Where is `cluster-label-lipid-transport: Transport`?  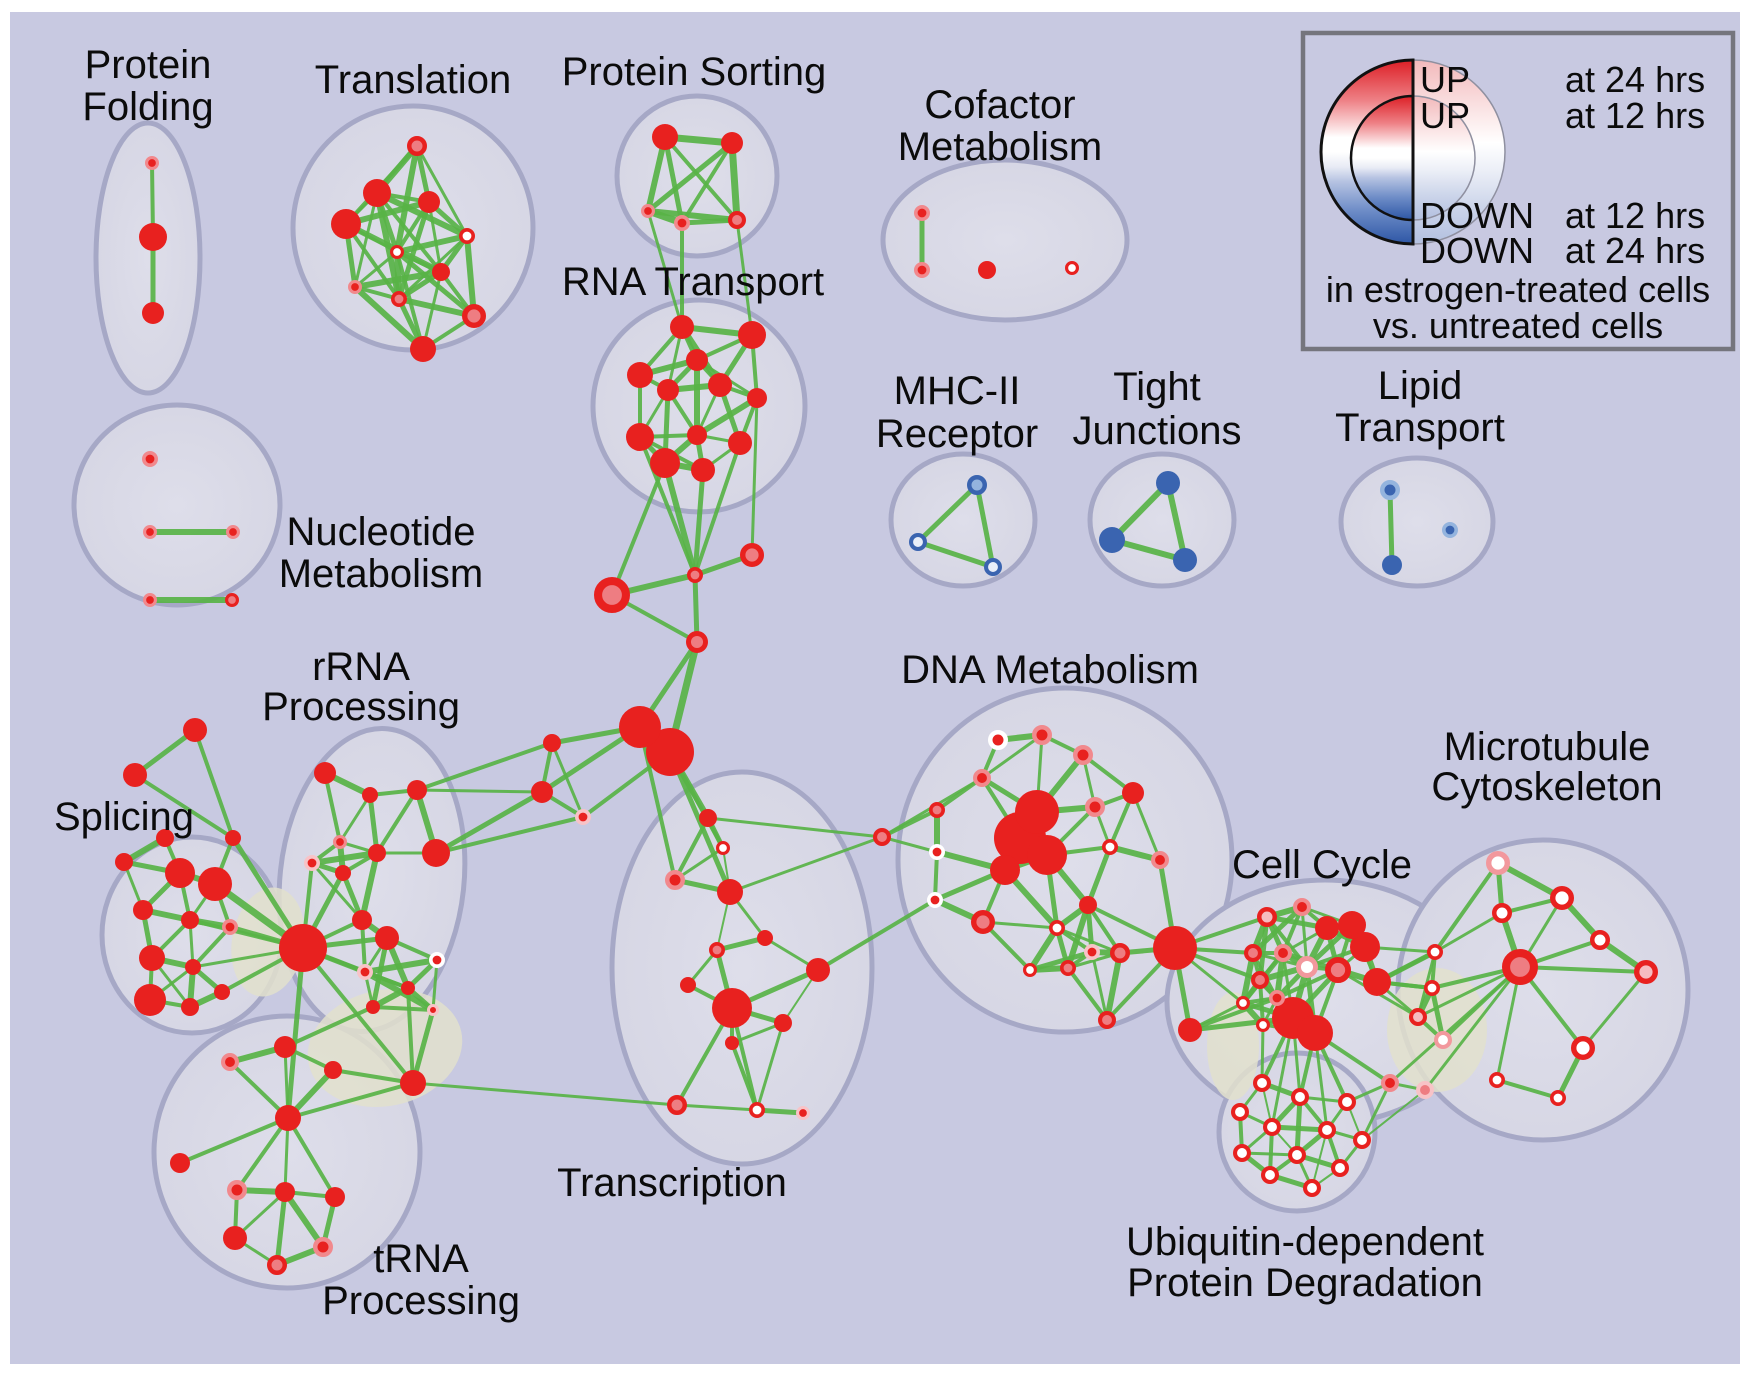 cluster-label-lipid-transport: Transport is located at coordinates (1420, 428).